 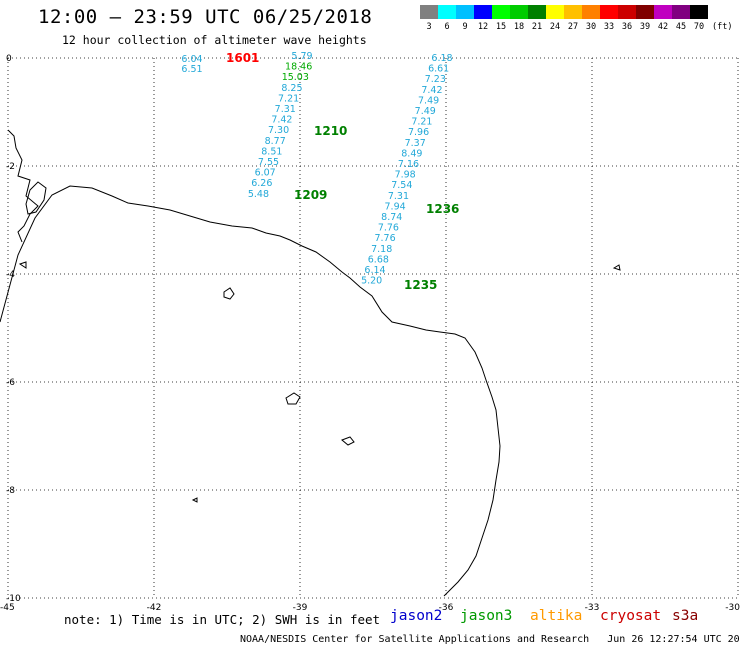 I want to click on wave-height-value: 8.49, so click(x=411, y=153).